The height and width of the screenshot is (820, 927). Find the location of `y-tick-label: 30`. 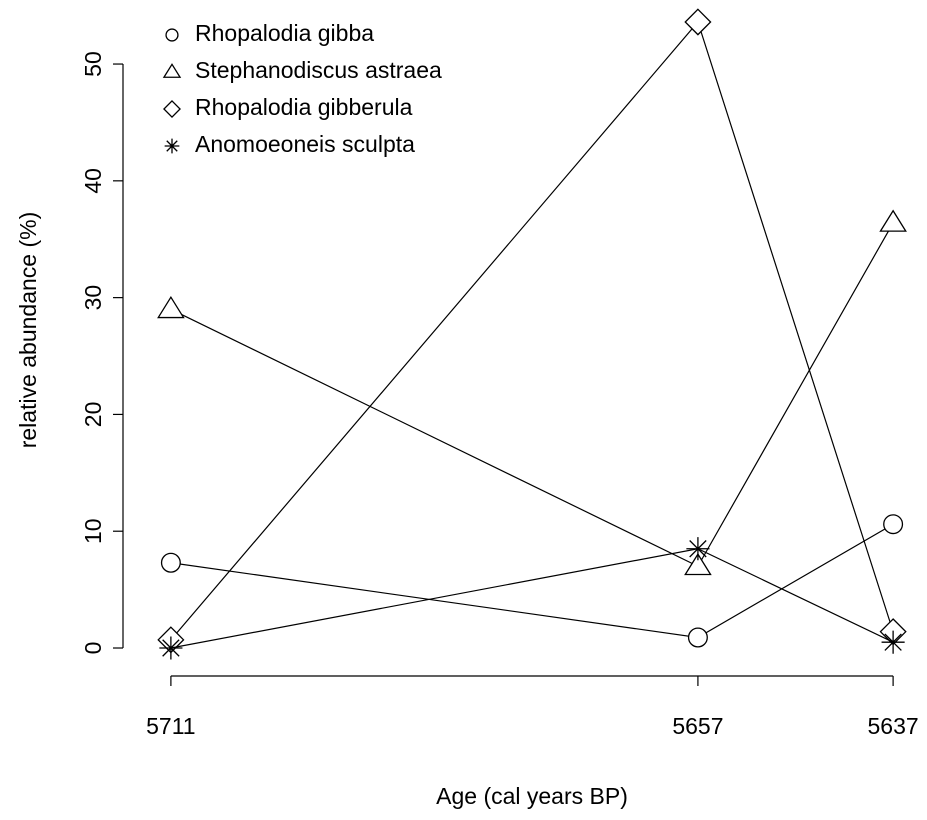

y-tick-label: 30 is located at coordinates (93, 298).